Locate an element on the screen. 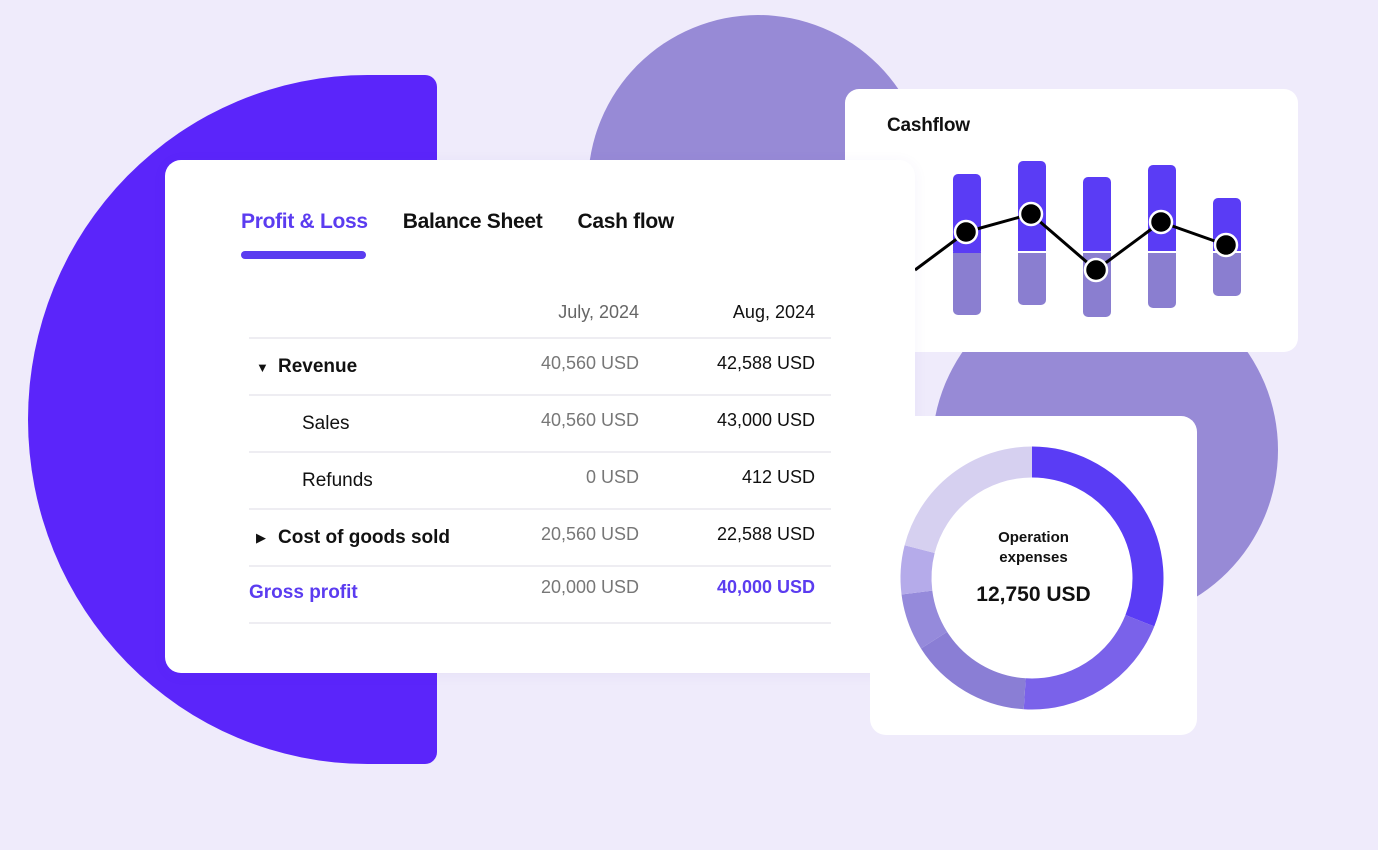 The width and height of the screenshot is (1378, 850). row-label: Sales is located at coordinates (326, 423).